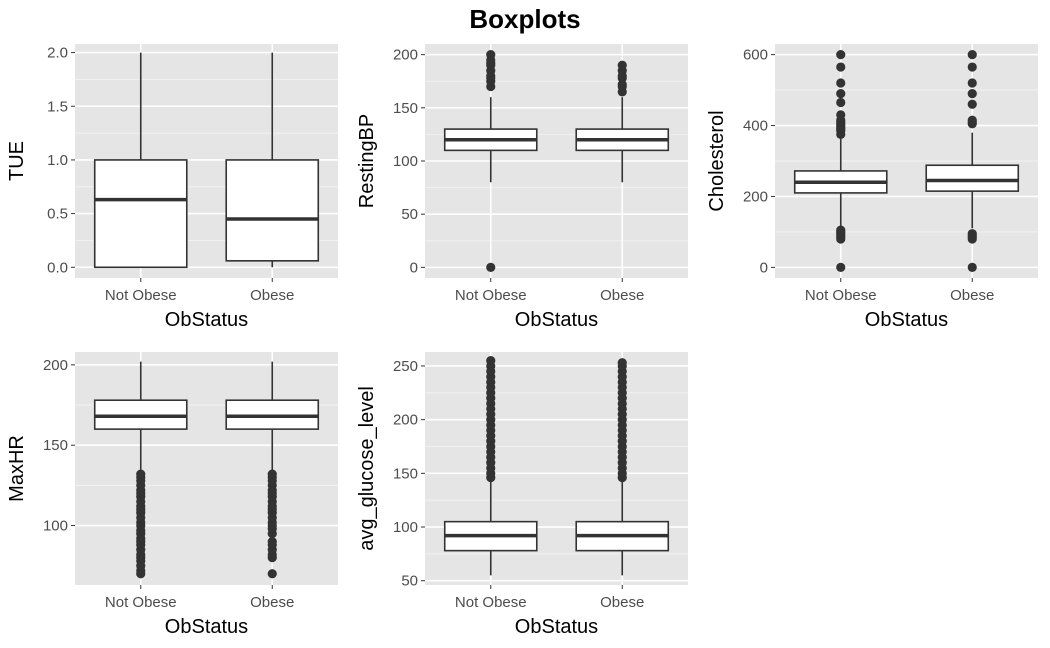  What do you see at coordinates (57, 53) in the screenshot?
I see `y-tick-label: 2.0` at bounding box center [57, 53].